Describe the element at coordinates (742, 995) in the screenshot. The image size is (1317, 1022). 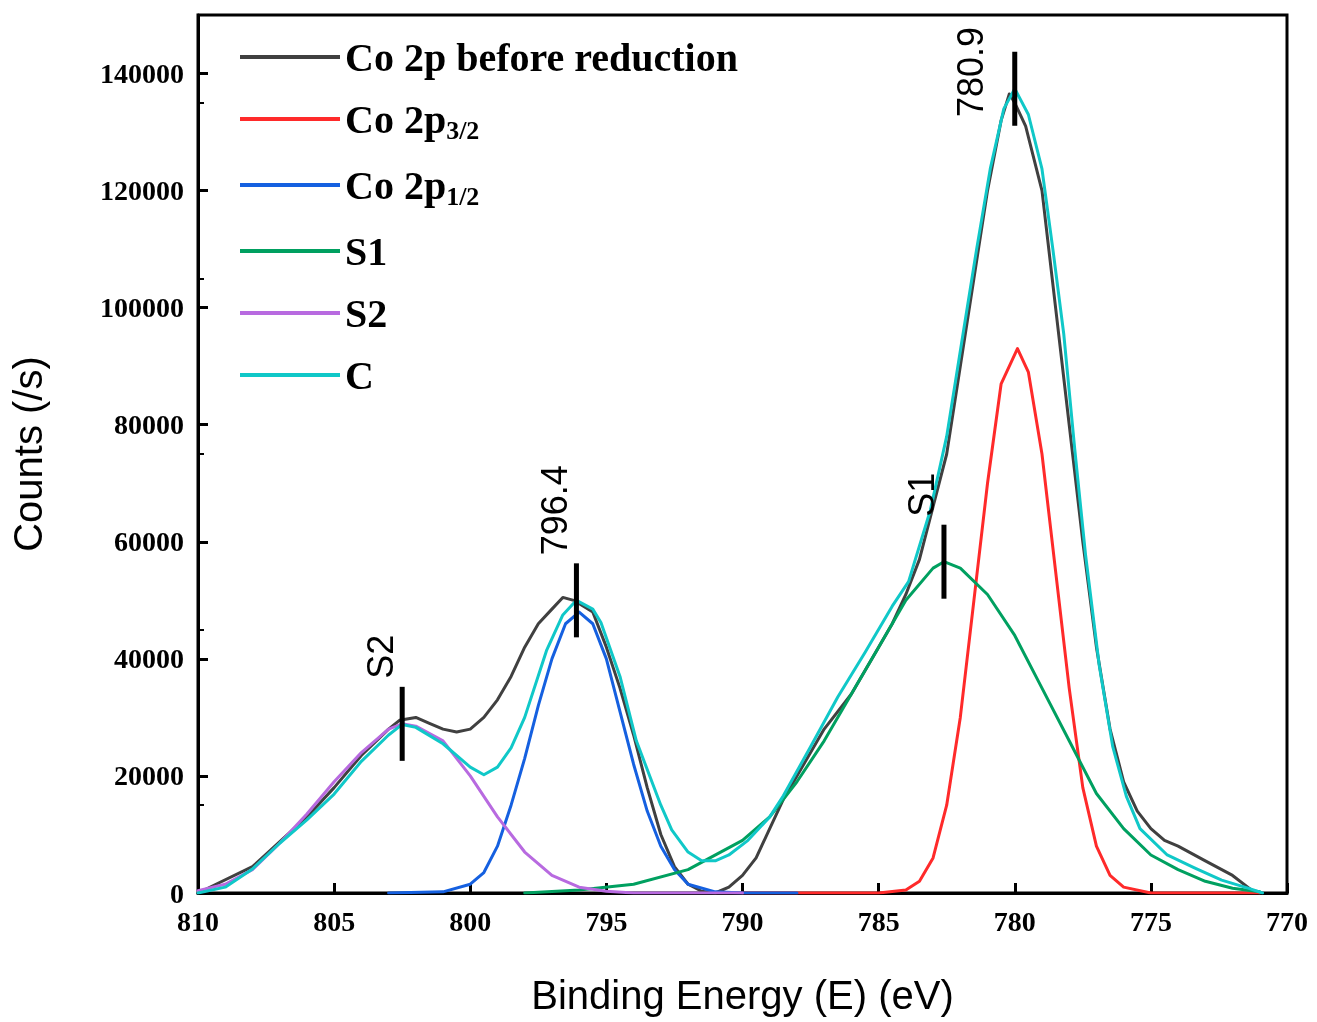
I see `x-axis-title: Binding Energy (E) (eV)` at that location.